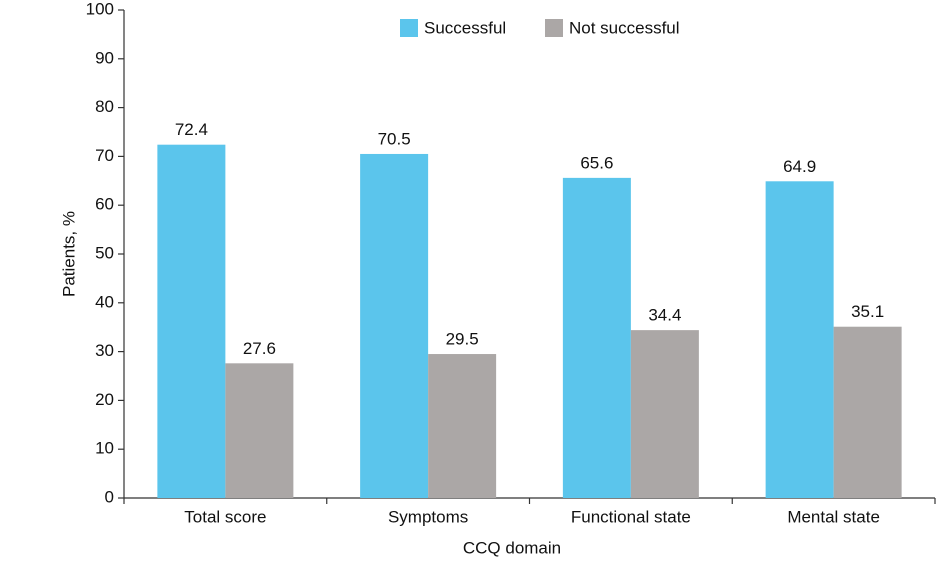 Image resolution: width=951 pixels, height=562 pixels. Describe the element at coordinates (104, 448) in the screenshot. I see `y-tick-label: 10` at that location.